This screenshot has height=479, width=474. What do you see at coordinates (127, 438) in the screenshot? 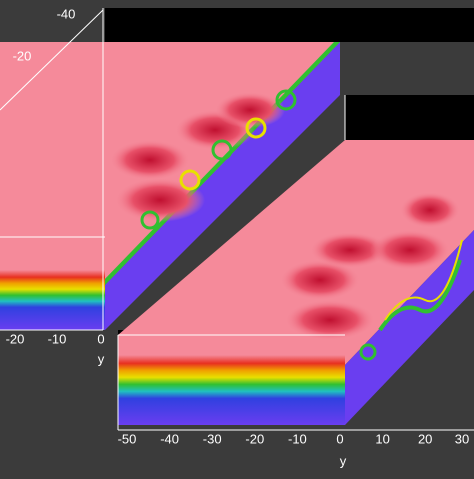
I see `tick-label: -50` at bounding box center [127, 438].